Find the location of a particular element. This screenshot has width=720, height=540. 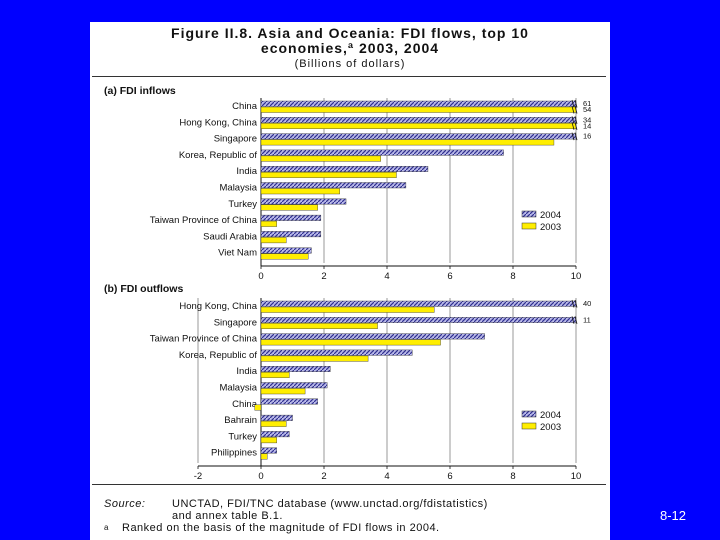

note-marker: a is located at coordinates (106, 527).